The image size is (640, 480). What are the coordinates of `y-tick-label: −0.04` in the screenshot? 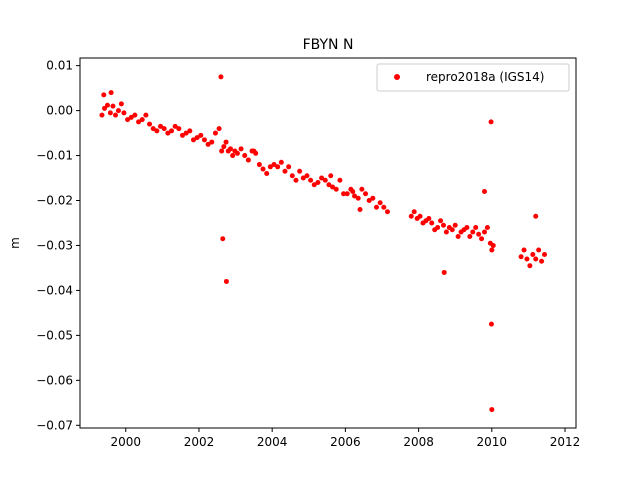 It's located at (54, 290).